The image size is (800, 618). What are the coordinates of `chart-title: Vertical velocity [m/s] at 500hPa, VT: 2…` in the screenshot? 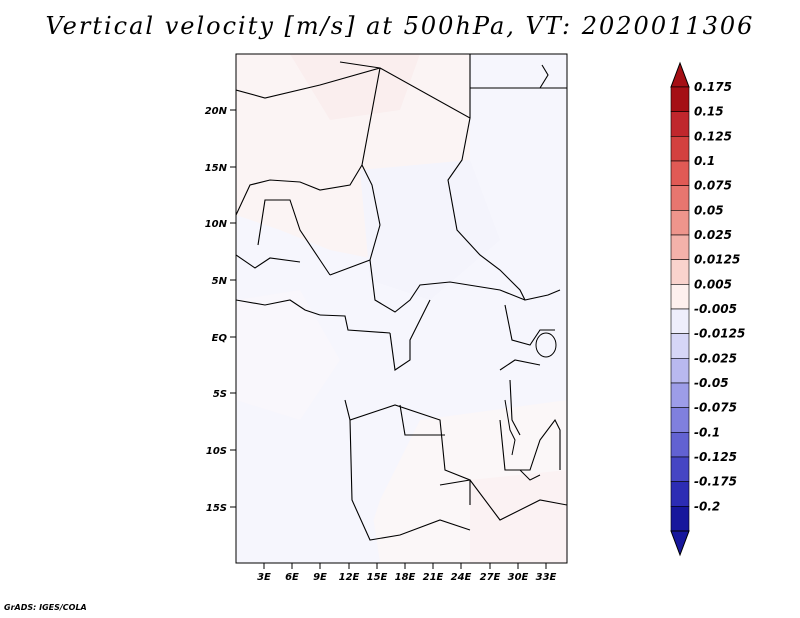 It's located at (400, 26).